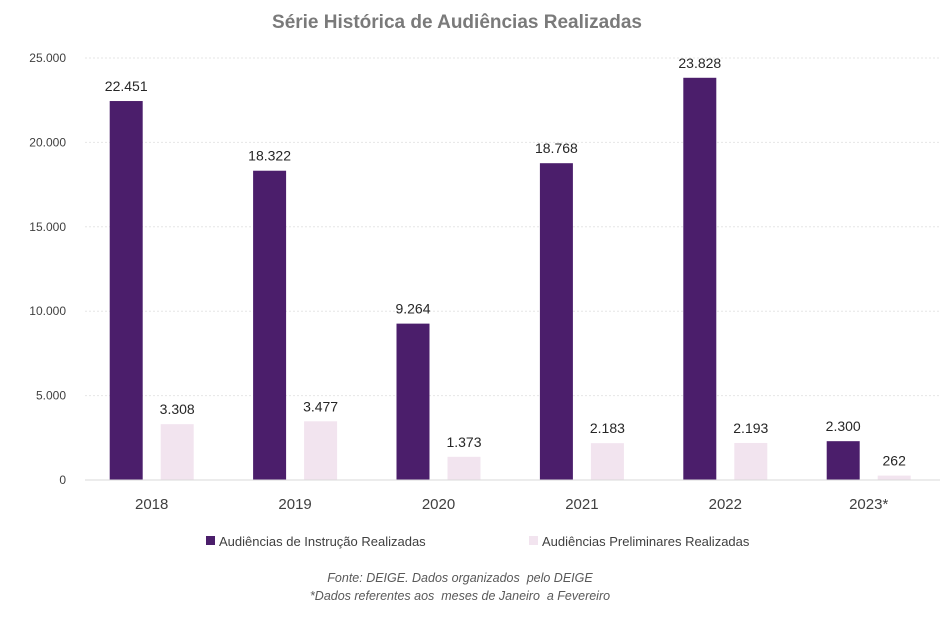 The image size is (940, 624). Describe the element at coordinates (699, 63) in the screenshot. I see `data-label-instrucao: 23.828` at that location.